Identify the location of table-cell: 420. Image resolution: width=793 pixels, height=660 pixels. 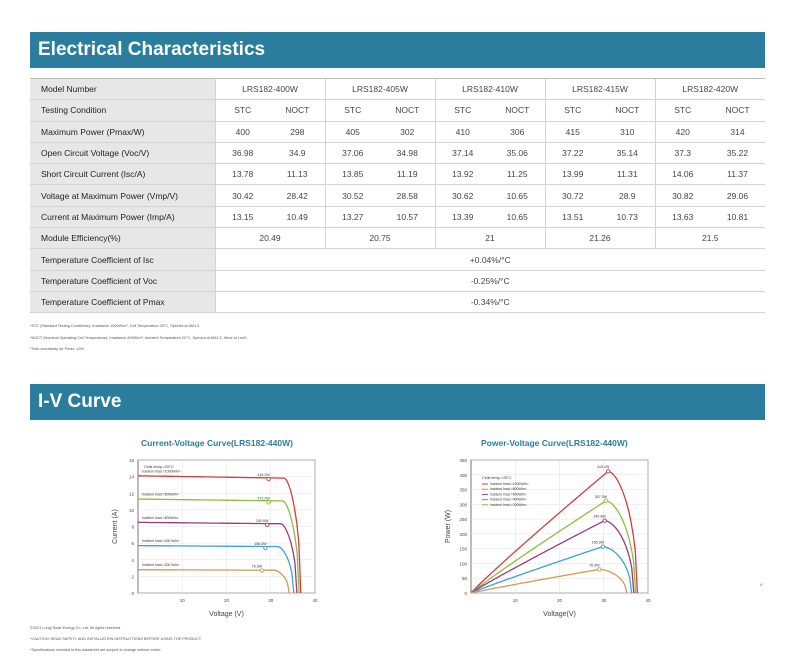
(682, 132).